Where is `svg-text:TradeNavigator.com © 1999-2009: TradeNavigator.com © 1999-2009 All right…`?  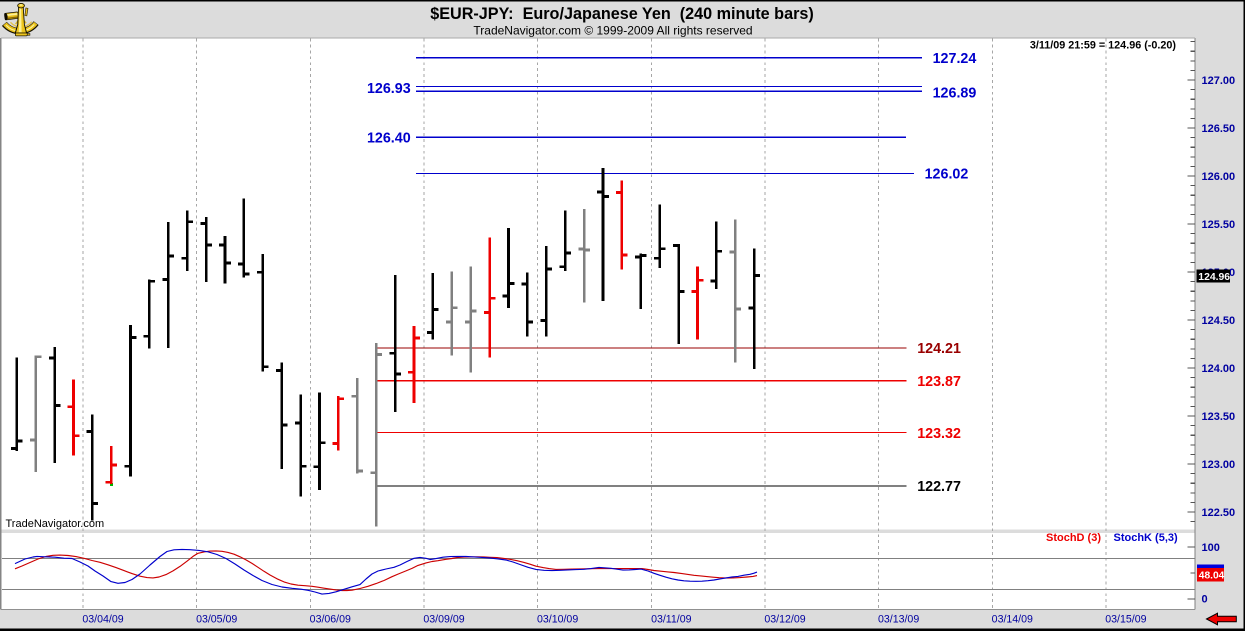 svg-text:TradeNavigator.com © 1999-2009: TradeNavigator.com © 1999-2009 All right… is located at coordinates (612, 31).